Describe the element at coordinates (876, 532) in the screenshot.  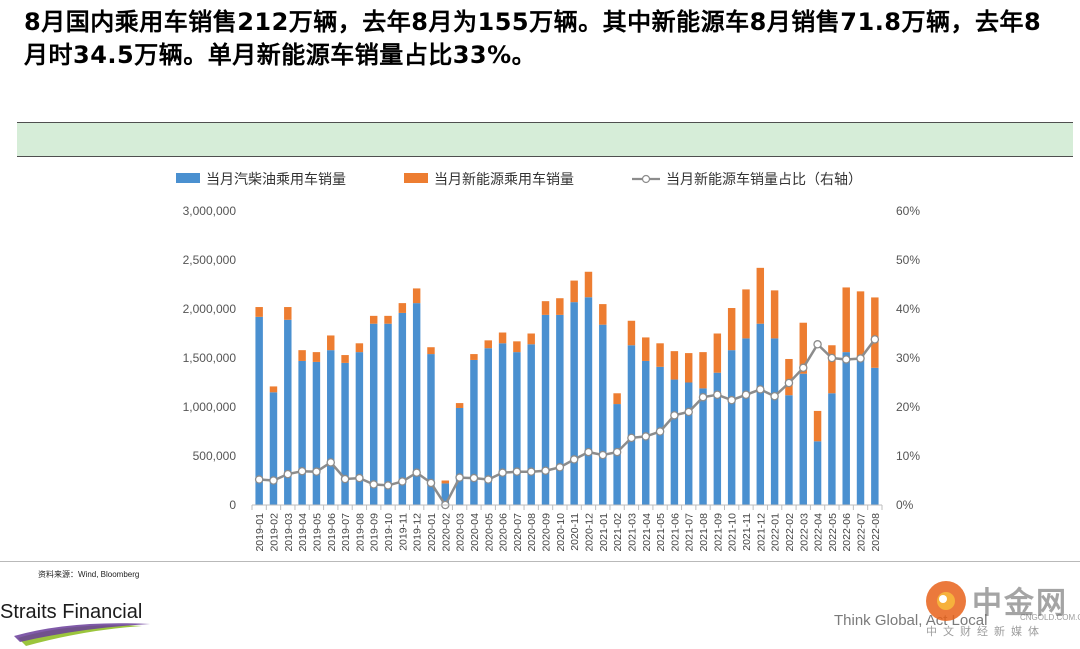
I see `x-tick-label: 2022-08` at that location.